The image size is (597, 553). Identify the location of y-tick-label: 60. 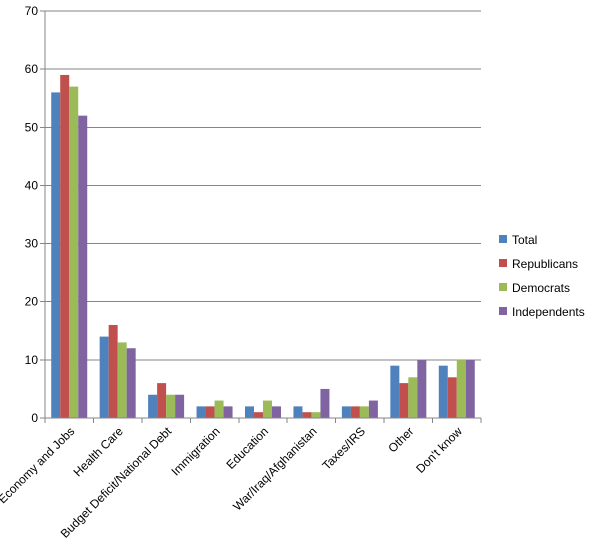
(32, 69).